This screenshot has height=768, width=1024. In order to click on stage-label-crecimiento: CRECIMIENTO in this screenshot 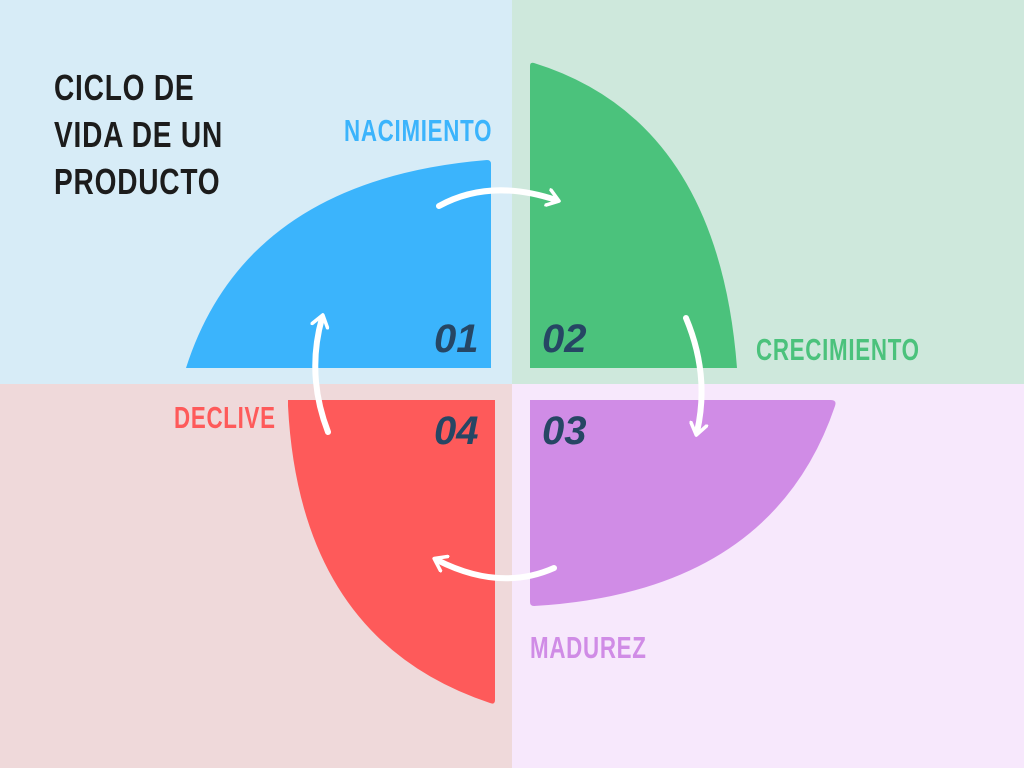, I will do `click(838, 349)`.